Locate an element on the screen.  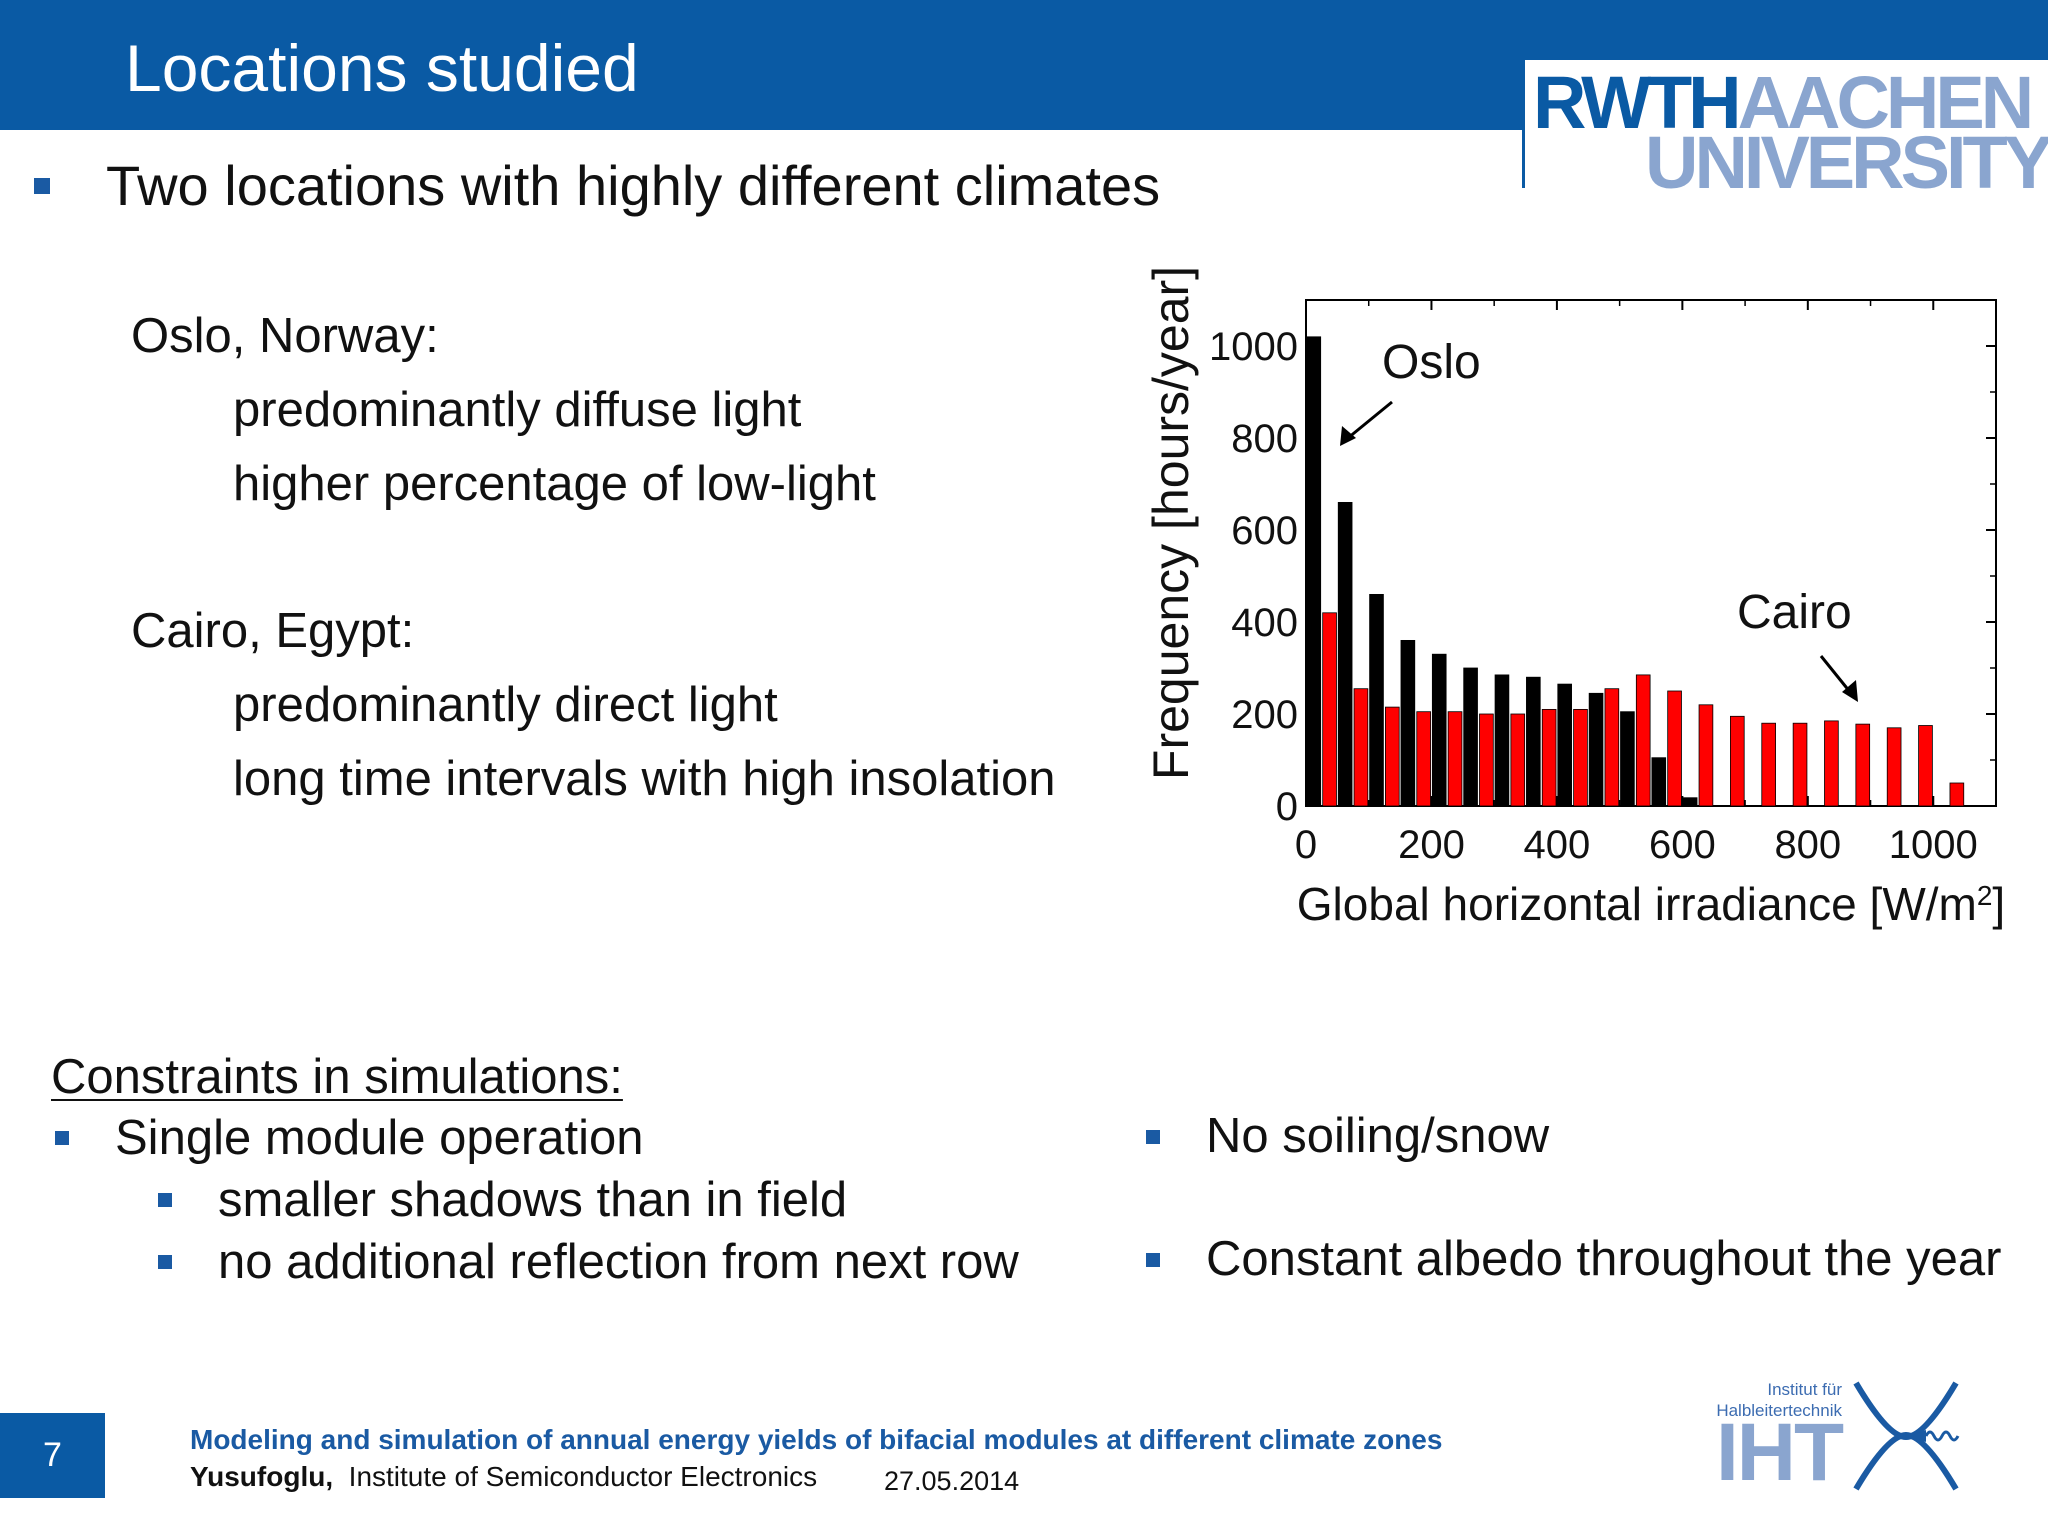
footer-date: 27.05.2014 is located at coordinates (952, 1481).